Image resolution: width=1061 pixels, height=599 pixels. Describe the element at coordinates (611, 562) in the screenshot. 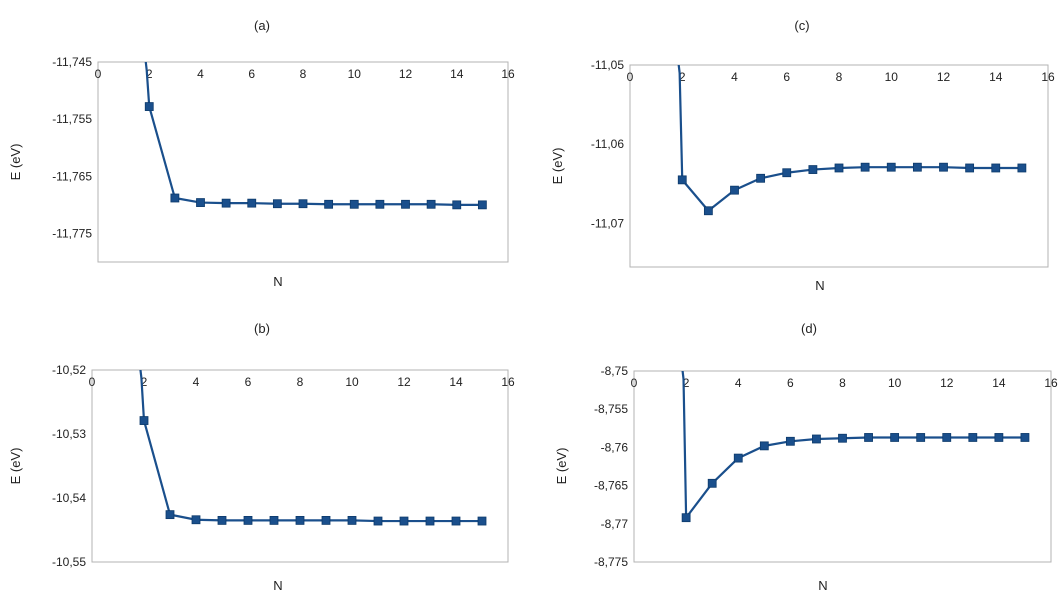

I see `y-tick-label-d: -8,775` at that location.